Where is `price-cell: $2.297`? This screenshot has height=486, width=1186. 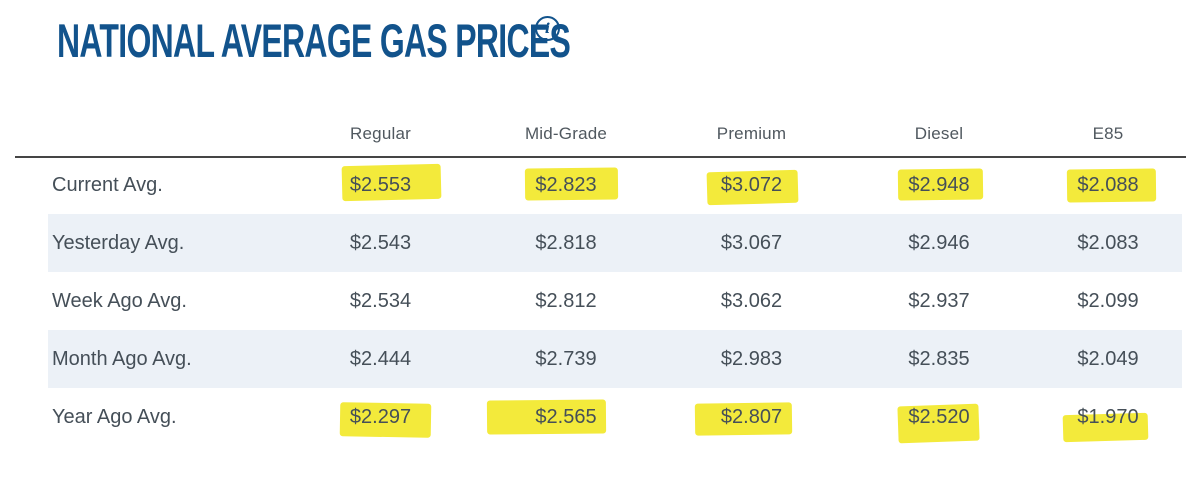 price-cell: $2.297 is located at coordinates (380, 417).